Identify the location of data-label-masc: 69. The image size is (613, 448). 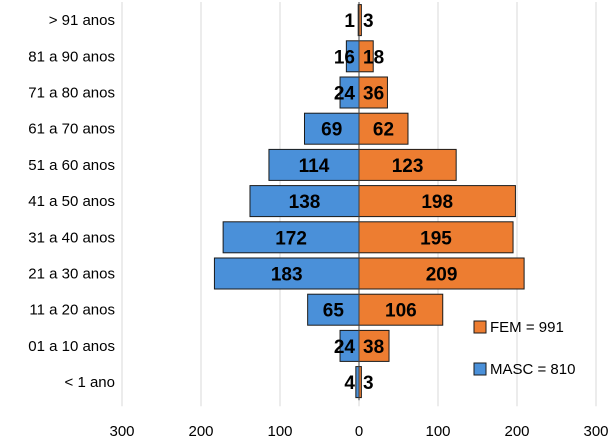
(331, 130).